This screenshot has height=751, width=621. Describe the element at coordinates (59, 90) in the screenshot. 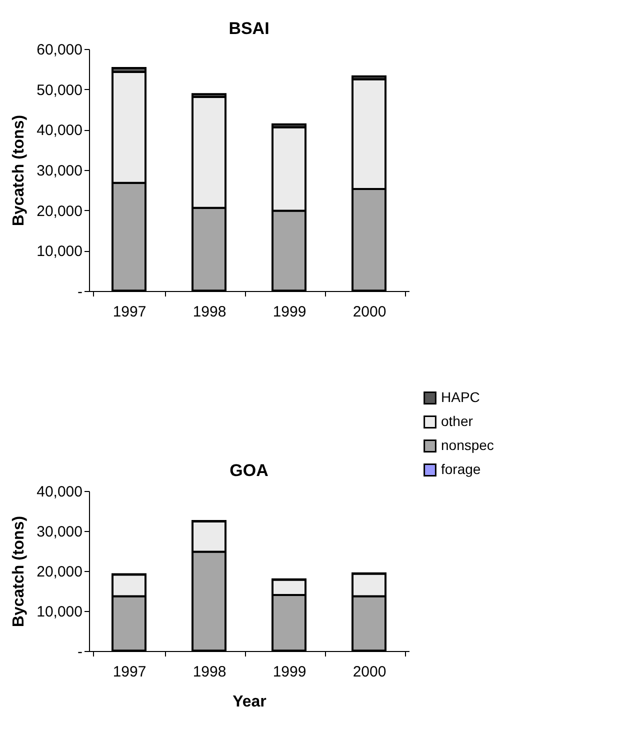

I see `y-tick-label: 50,000` at that location.